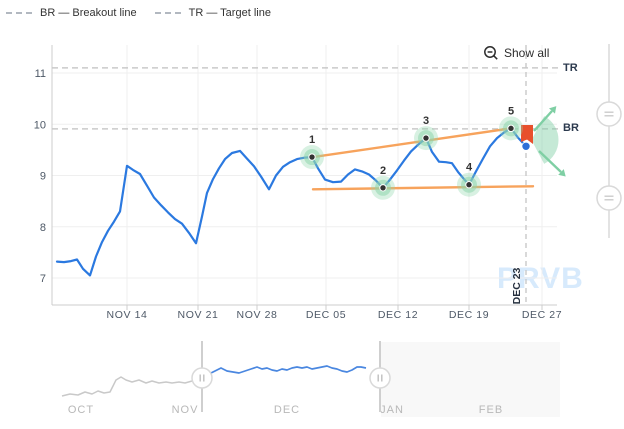 Image resolution: width=624 pixels, height=429 pixels. Describe the element at coordinates (312, 152) in the screenshot. I see `pivot-point-1: 1` at that location.